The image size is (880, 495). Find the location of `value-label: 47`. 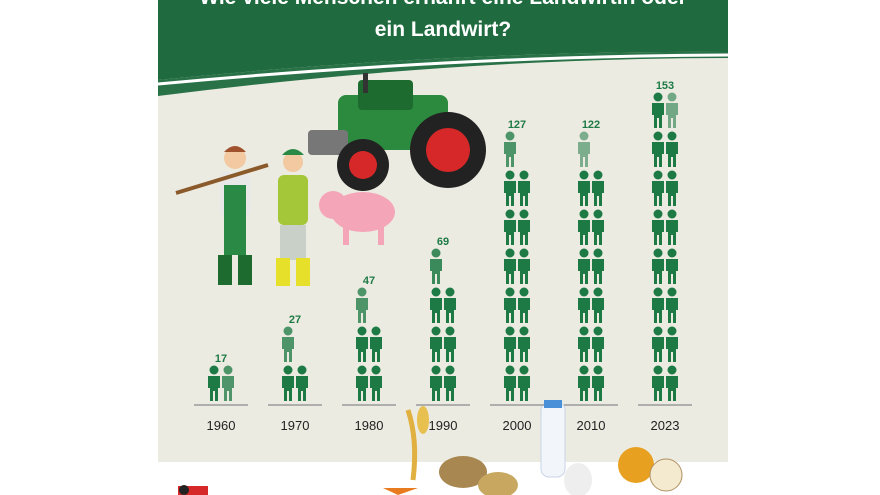

value-label: 47 is located at coordinates (369, 281).